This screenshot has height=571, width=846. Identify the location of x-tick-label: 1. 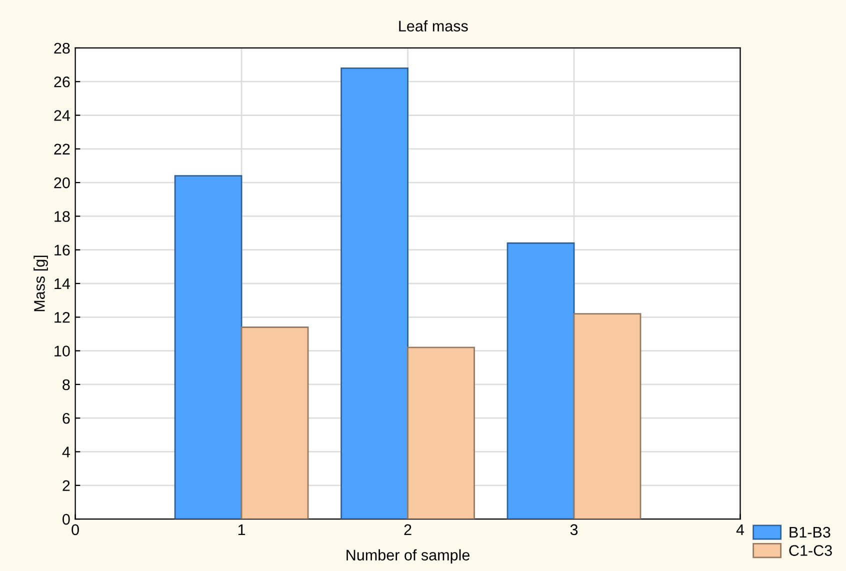
(242, 529).